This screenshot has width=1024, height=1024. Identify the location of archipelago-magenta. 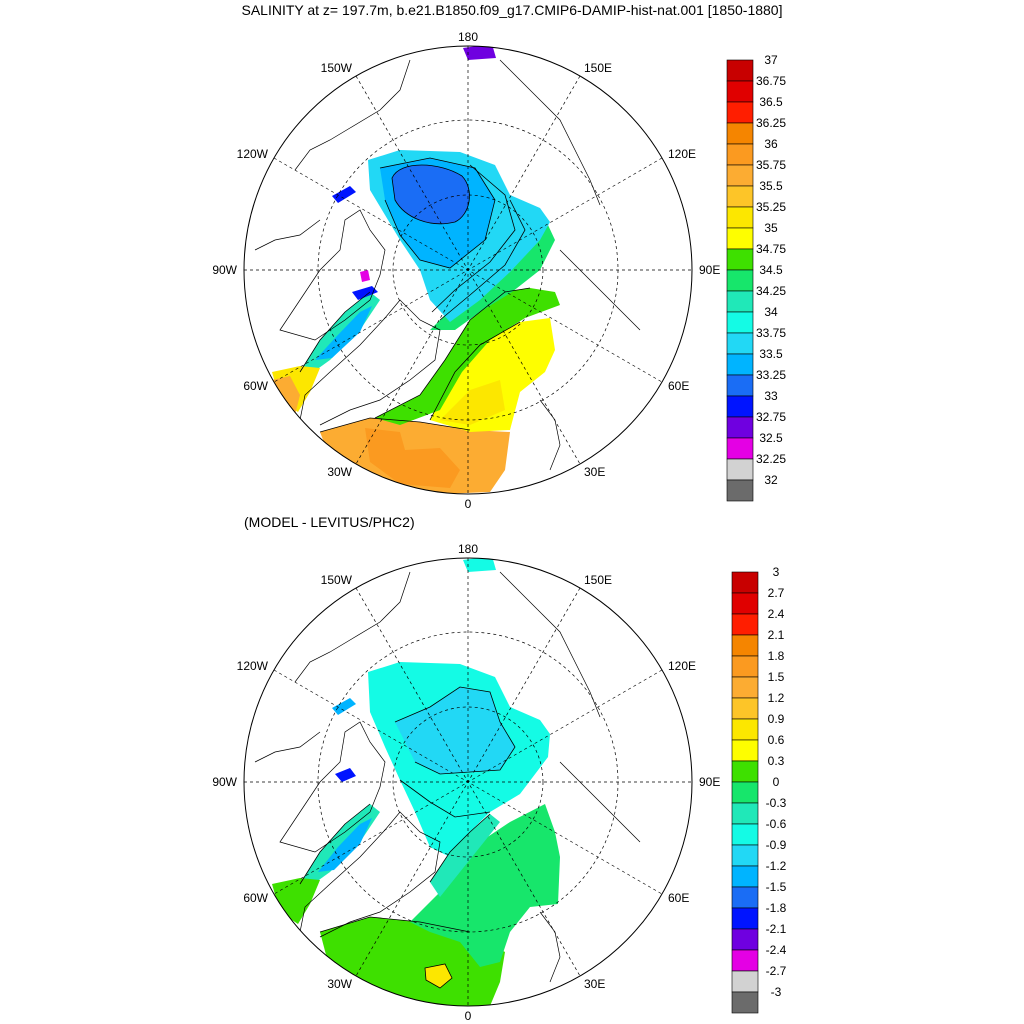
(365, 276).